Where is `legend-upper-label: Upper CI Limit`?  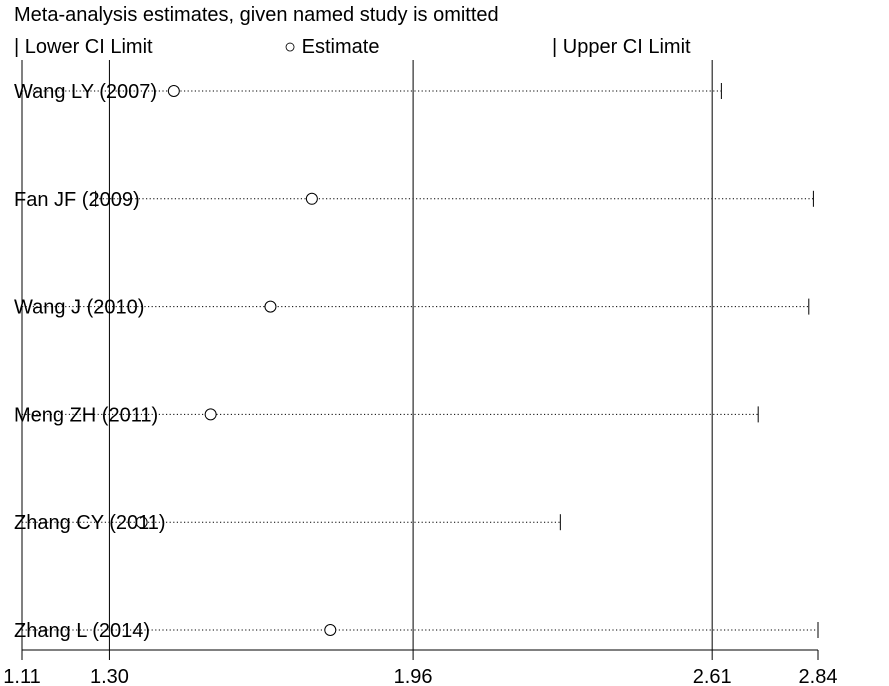
legend-upper-label: Upper CI Limit is located at coordinates (626, 47).